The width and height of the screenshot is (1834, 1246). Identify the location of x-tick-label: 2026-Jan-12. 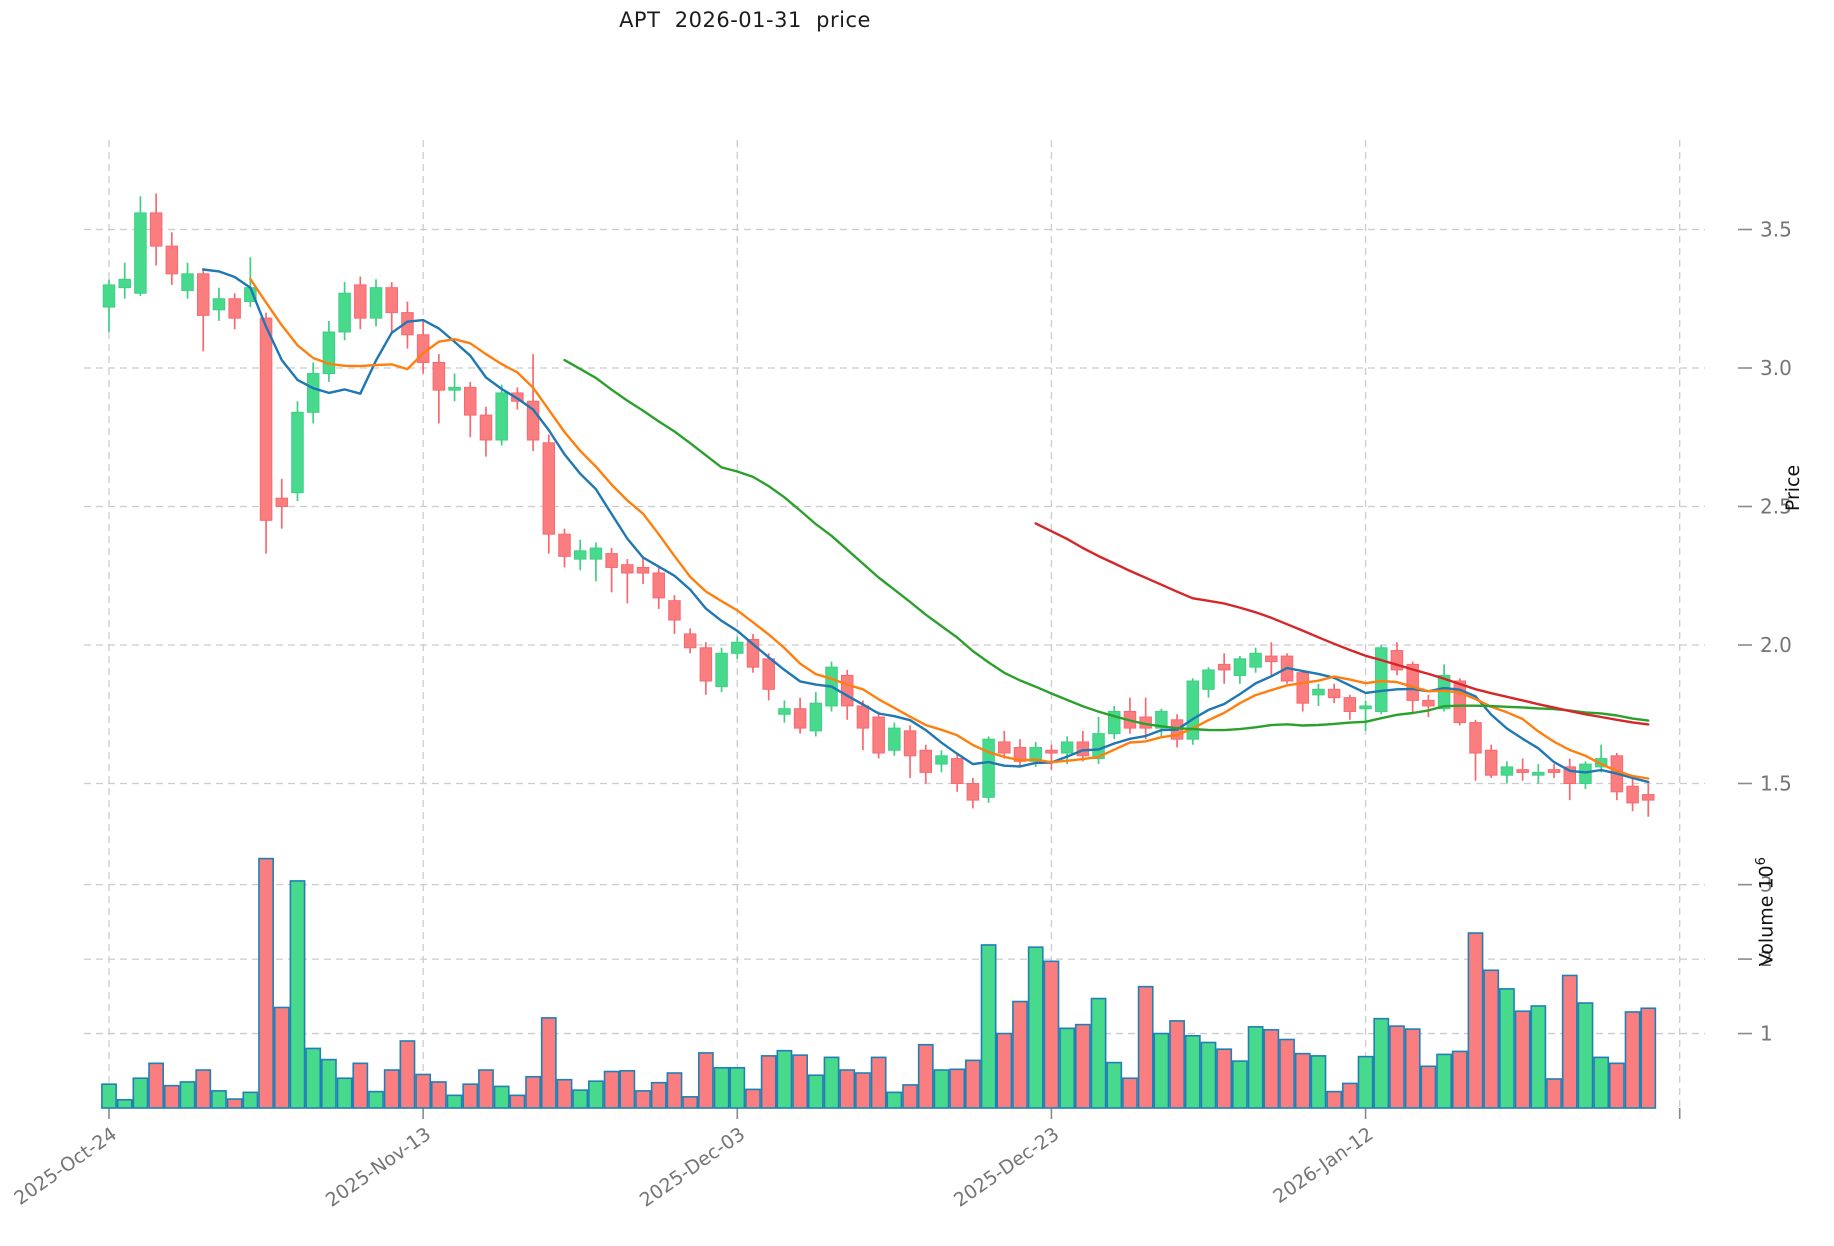
(1323, 1165).